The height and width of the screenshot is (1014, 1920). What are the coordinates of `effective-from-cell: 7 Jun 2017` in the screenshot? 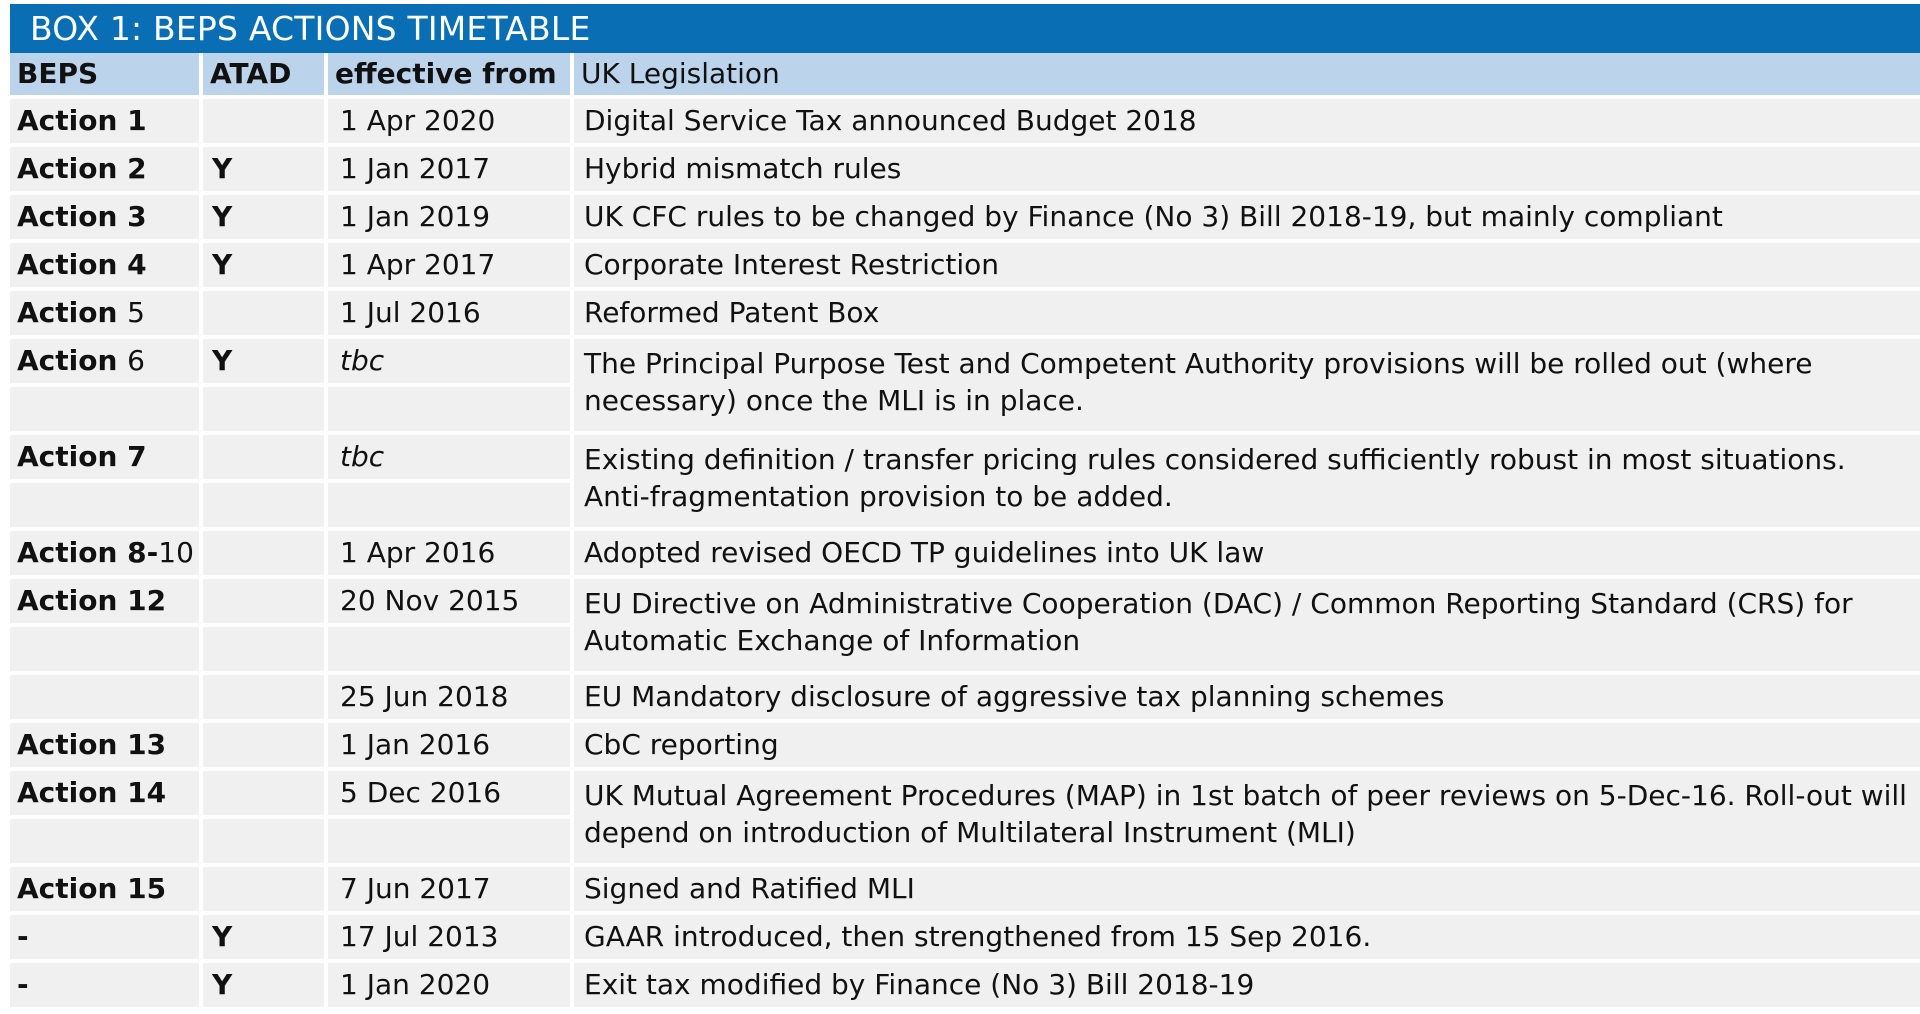 It's located at (449, 889).